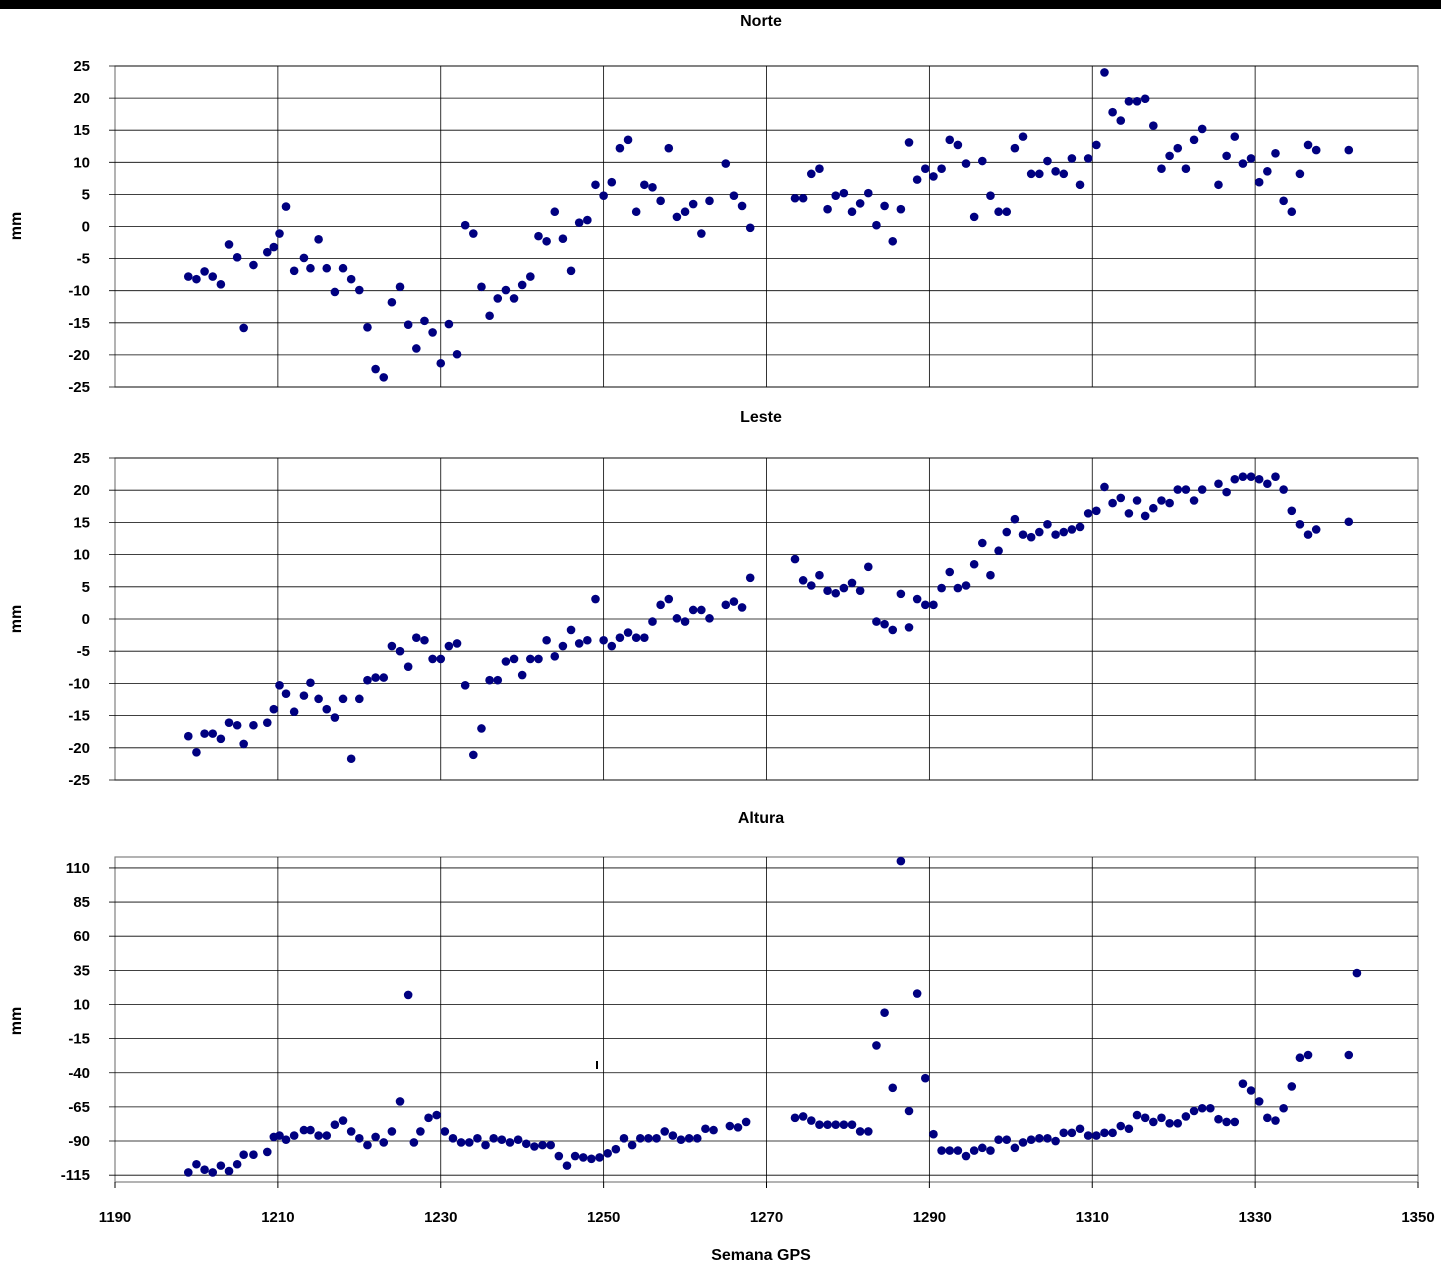  What do you see at coordinates (86, 587) in the screenshot?
I see `y-tick-label: 5` at bounding box center [86, 587].